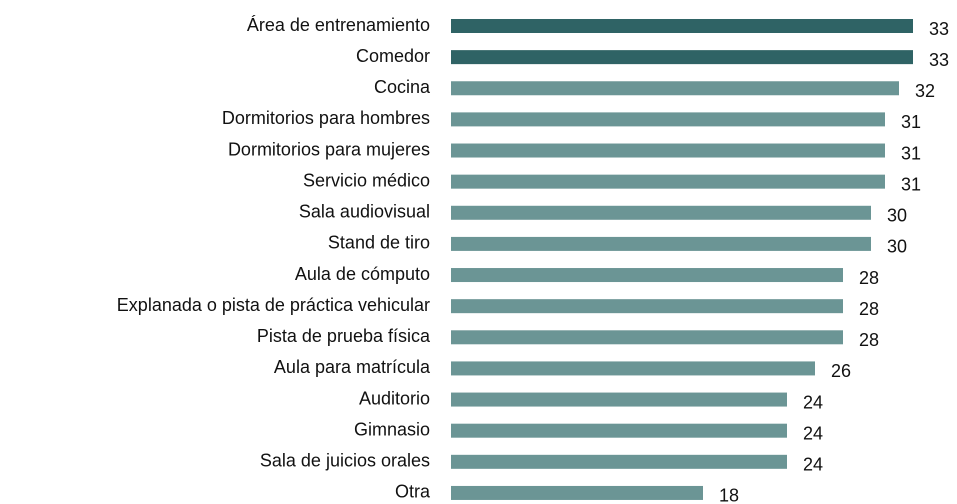 The width and height of the screenshot is (957, 504). I want to click on category-label: Sala audiovisual, so click(364, 212).